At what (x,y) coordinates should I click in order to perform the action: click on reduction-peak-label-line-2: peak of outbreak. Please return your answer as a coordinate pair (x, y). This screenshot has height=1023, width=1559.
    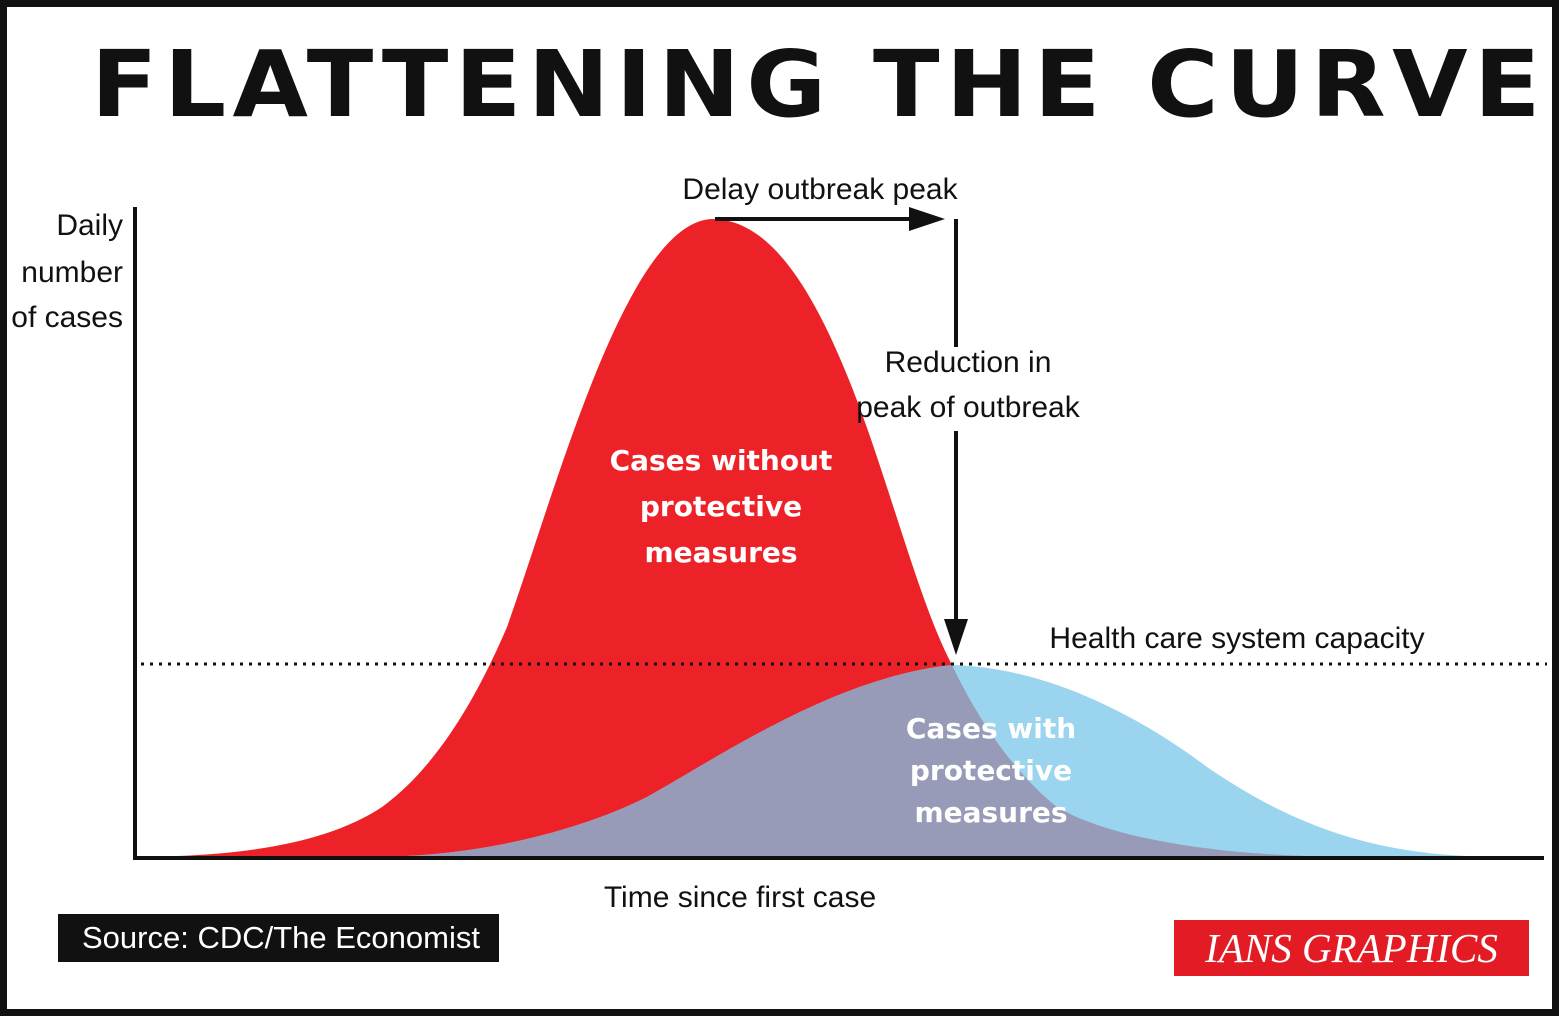
    Looking at the image, I should click on (968, 407).